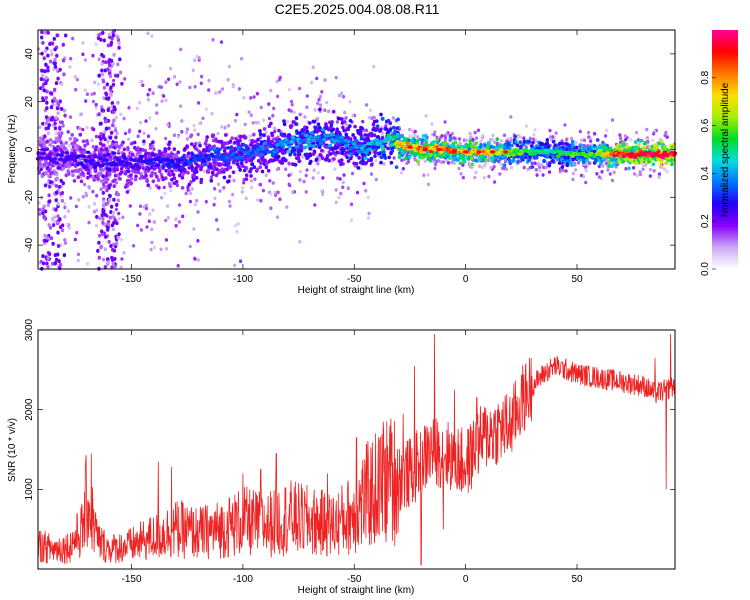 This screenshot has height=600, width=750. I want to click on colorbar-label: Normalized spectral amplitude, so click(725, 149).